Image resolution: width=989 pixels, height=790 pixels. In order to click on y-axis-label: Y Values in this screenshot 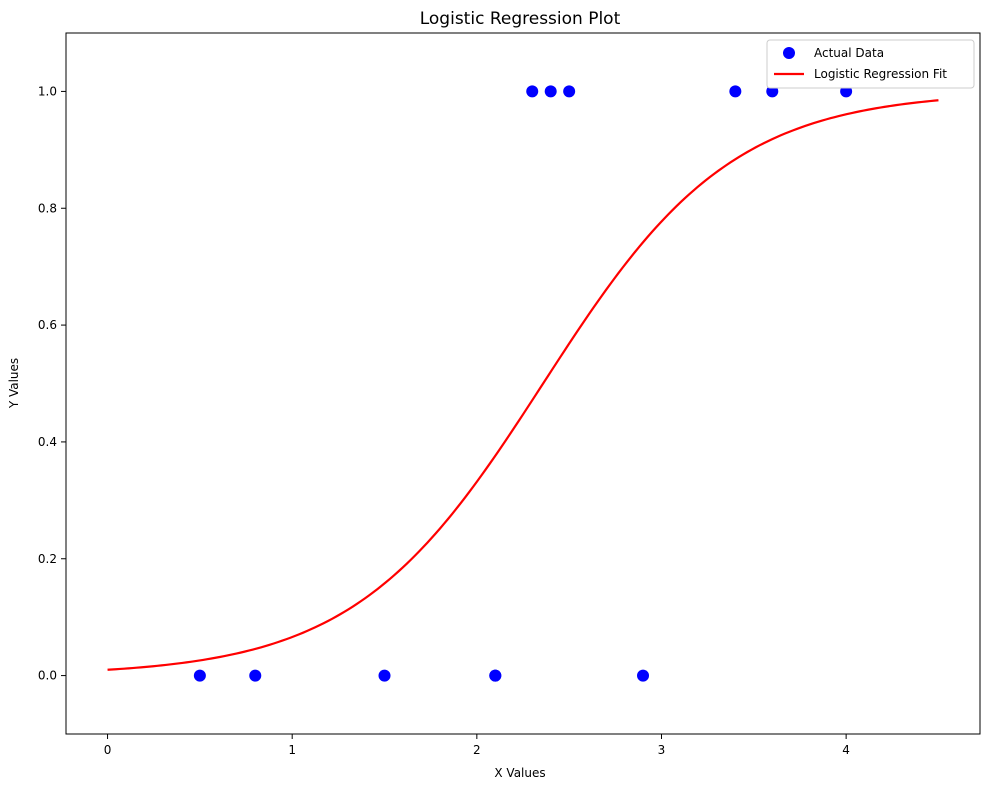, I will do `click(14, 383)`.